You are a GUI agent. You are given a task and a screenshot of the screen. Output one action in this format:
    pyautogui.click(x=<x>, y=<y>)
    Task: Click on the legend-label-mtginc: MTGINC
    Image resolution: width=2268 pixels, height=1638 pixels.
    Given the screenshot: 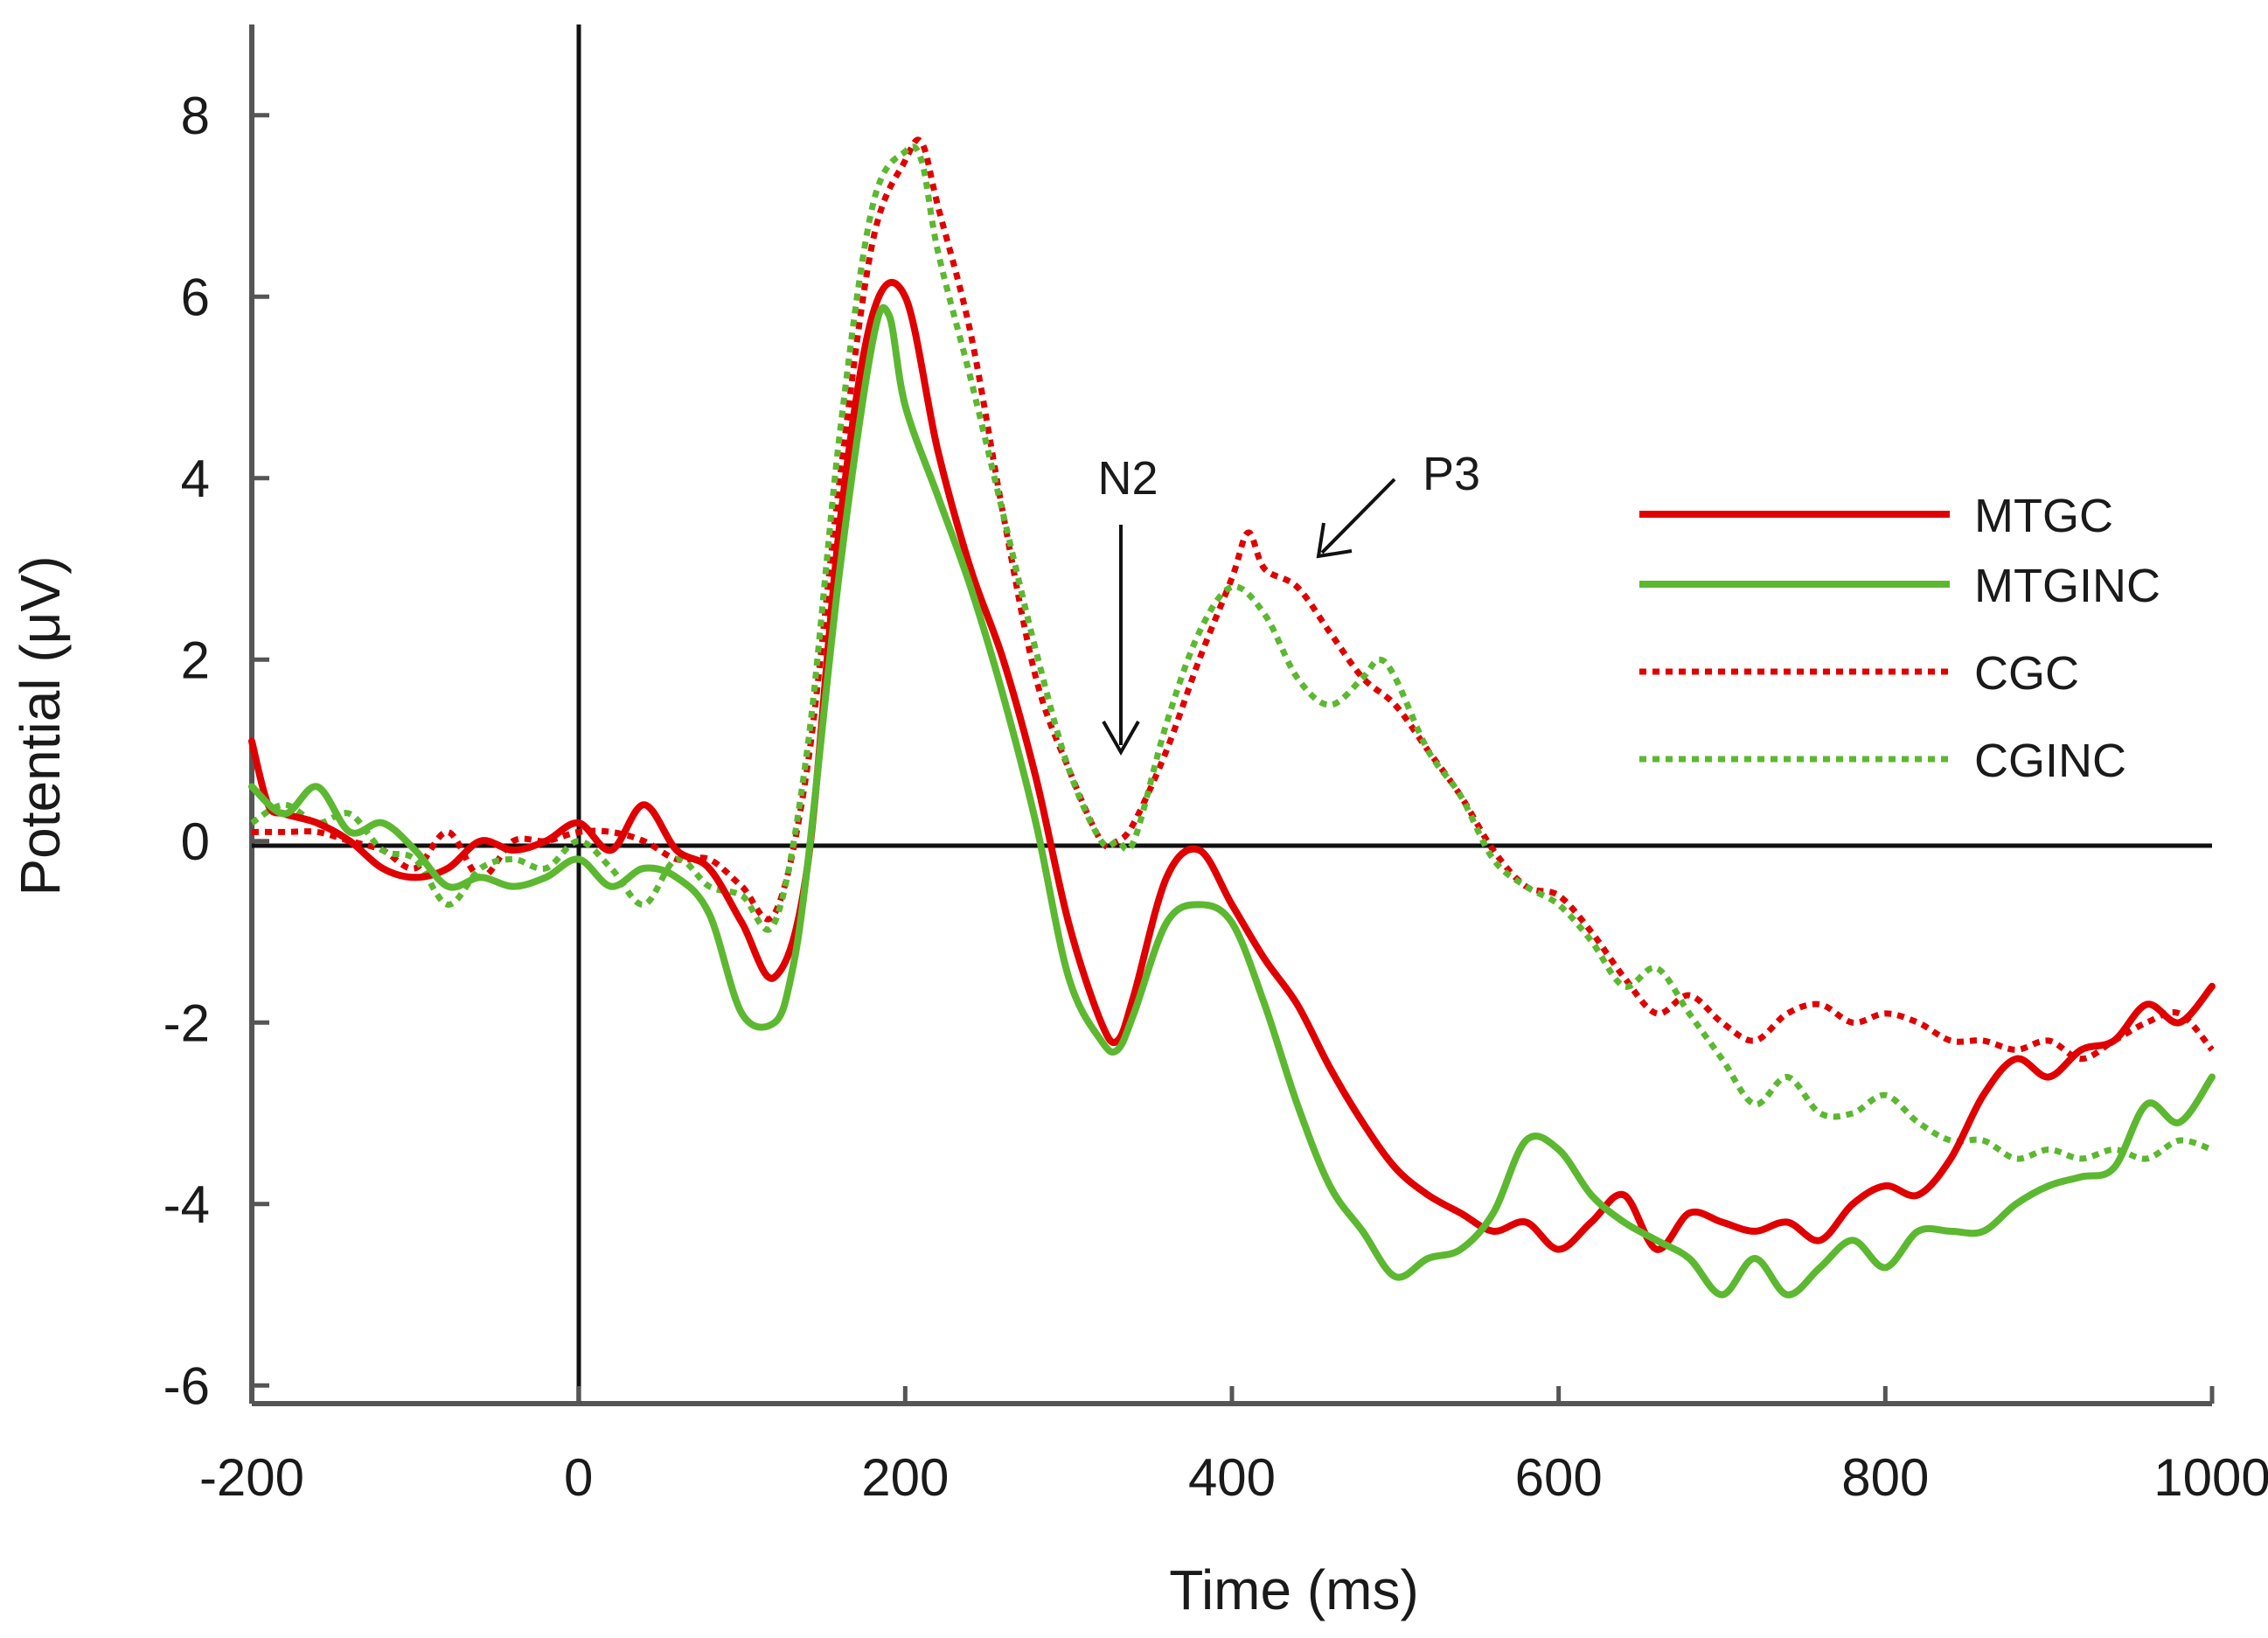 What is the action you would take?
    pyautogui.click(x=2067, y=586)
    